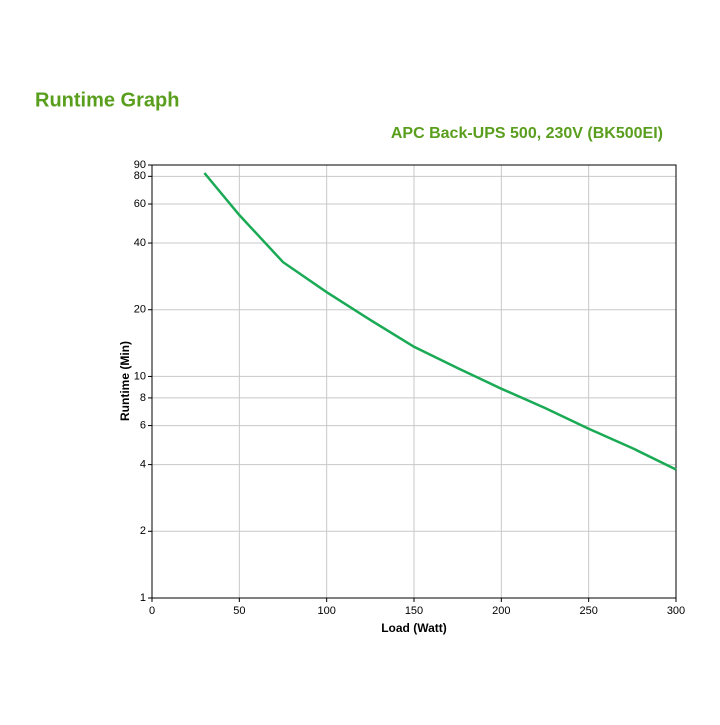 The height and width of the screenshot is (725, 720). Describe the element at coordinates (414, 611) in the screenshot. I see `x-tick-label: 150` at that location.